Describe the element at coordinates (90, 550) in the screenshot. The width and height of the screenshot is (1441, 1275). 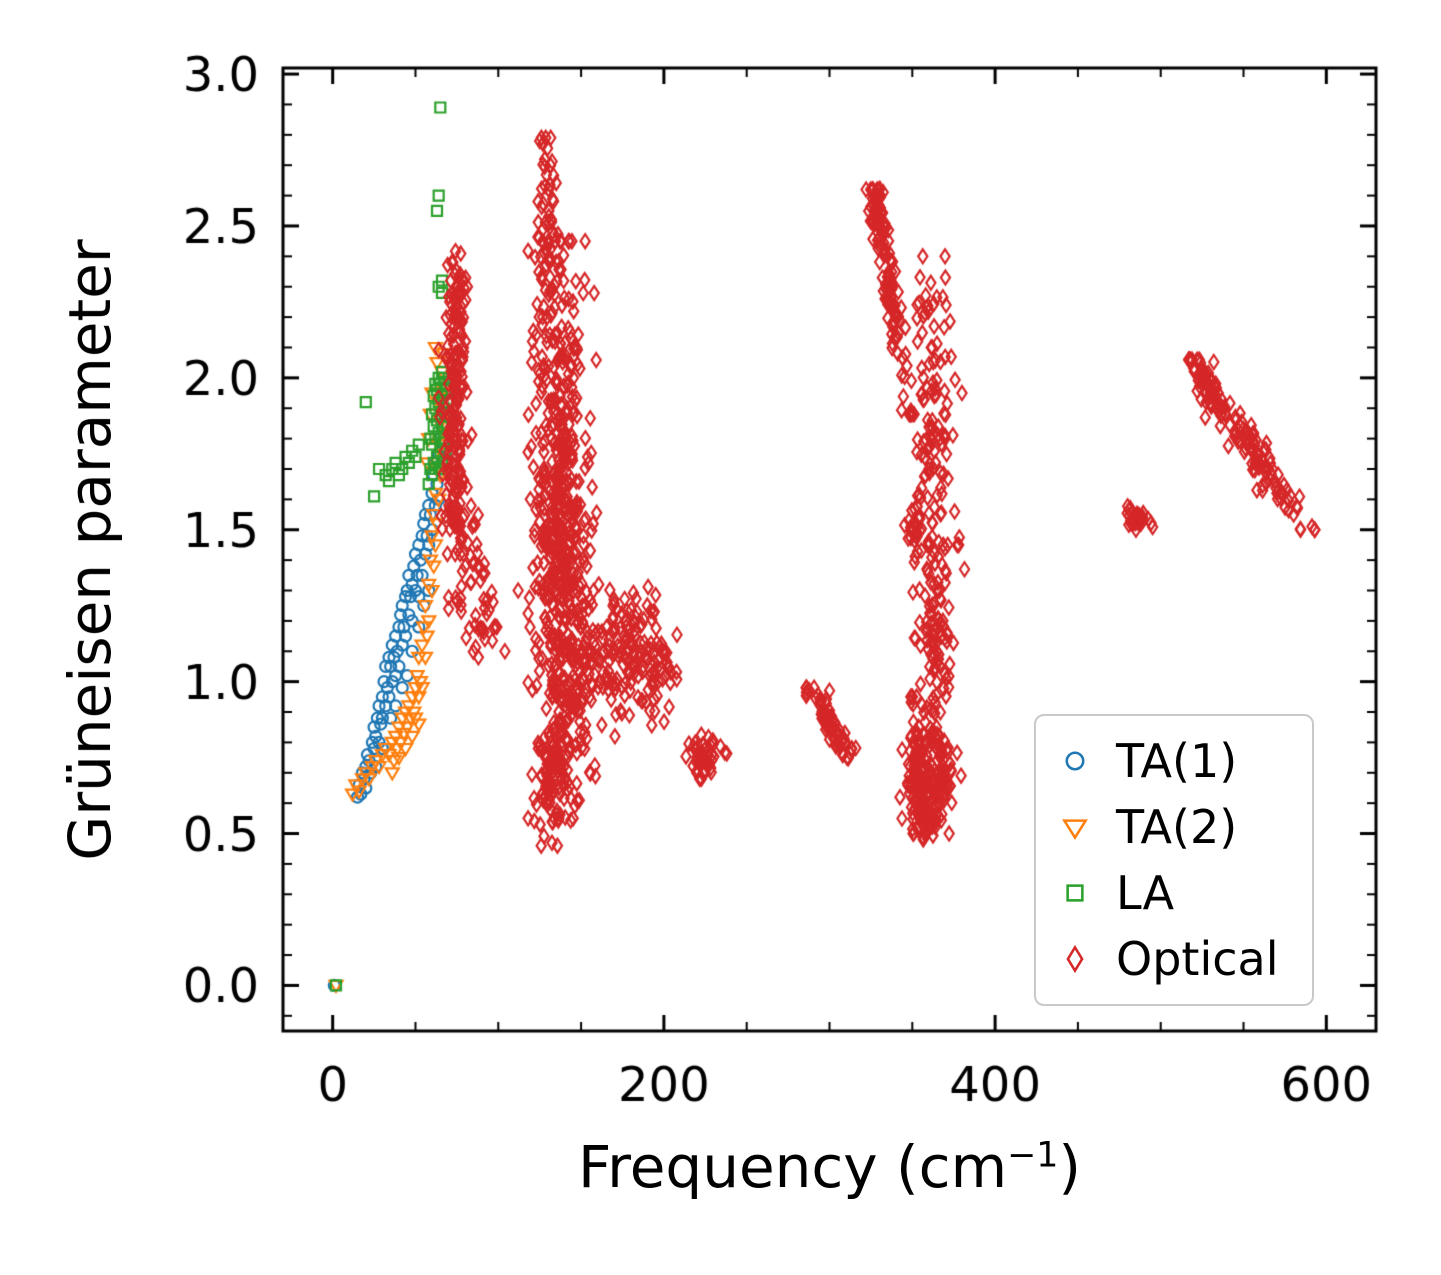
I see `y-axis-label: Grüneisen parameter` at that location.